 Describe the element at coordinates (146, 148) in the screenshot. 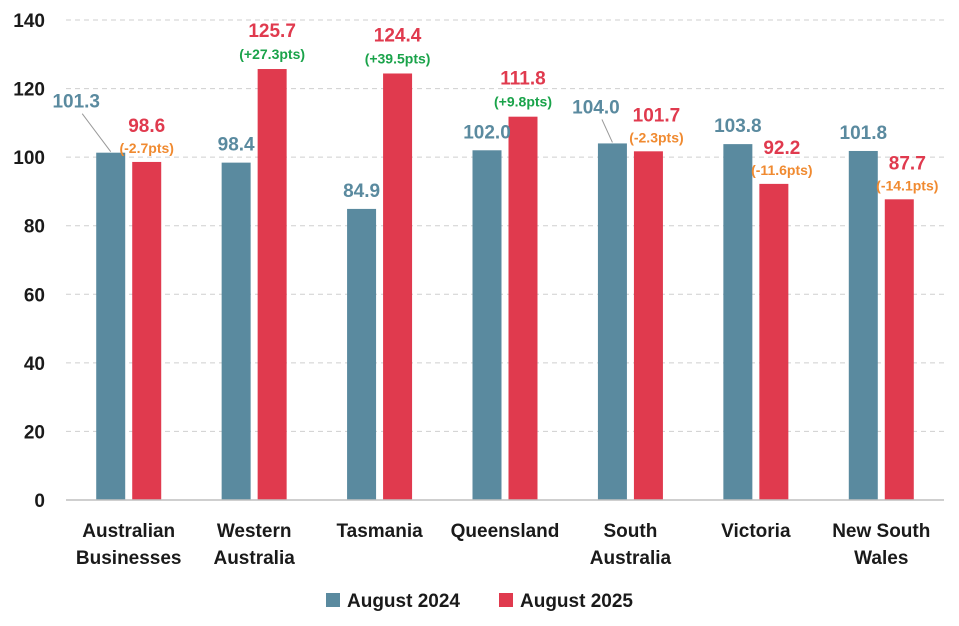

I see `change-label: (-2.7pts)` at that location.